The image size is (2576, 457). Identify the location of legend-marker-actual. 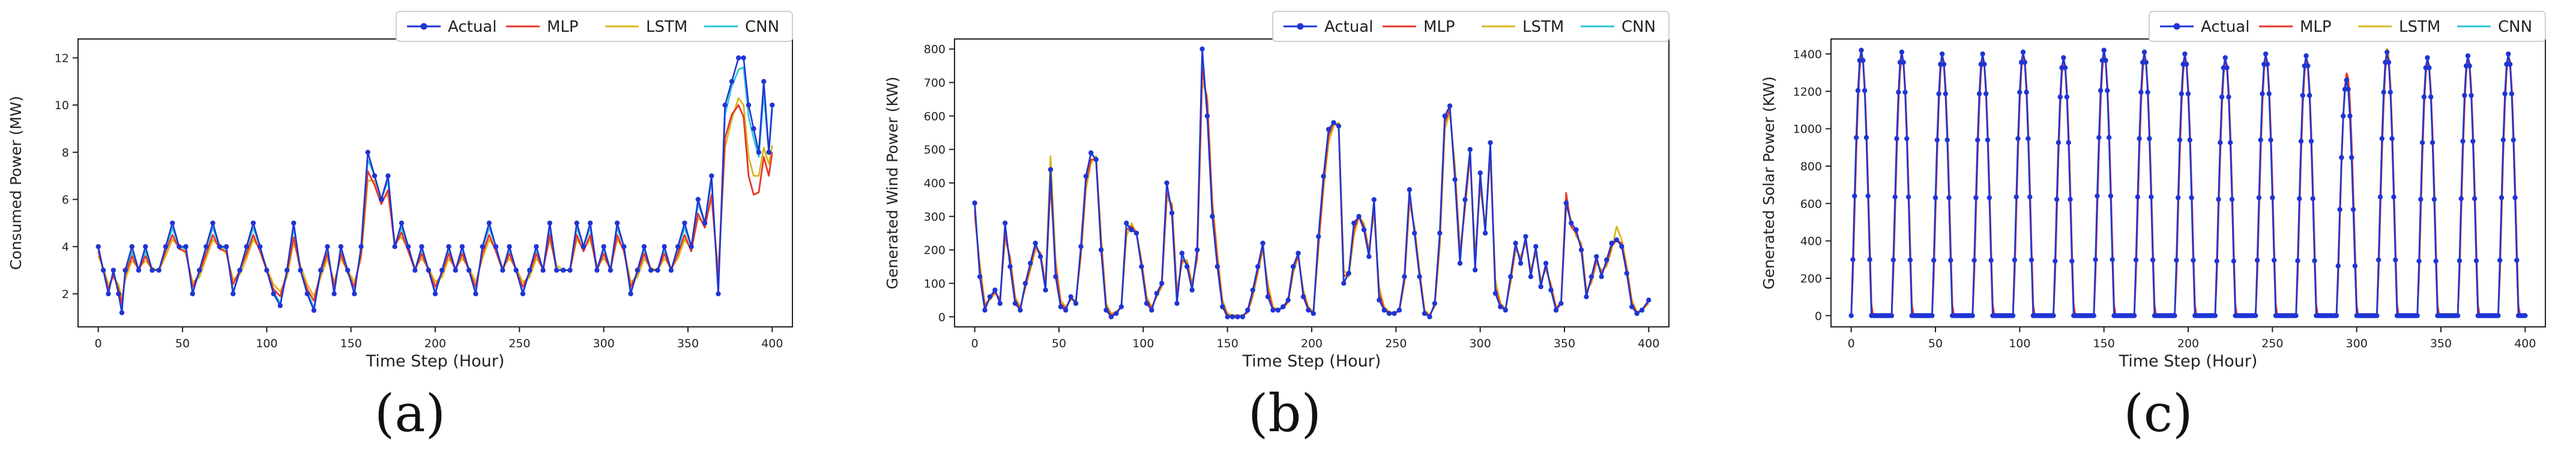
(423, 26).